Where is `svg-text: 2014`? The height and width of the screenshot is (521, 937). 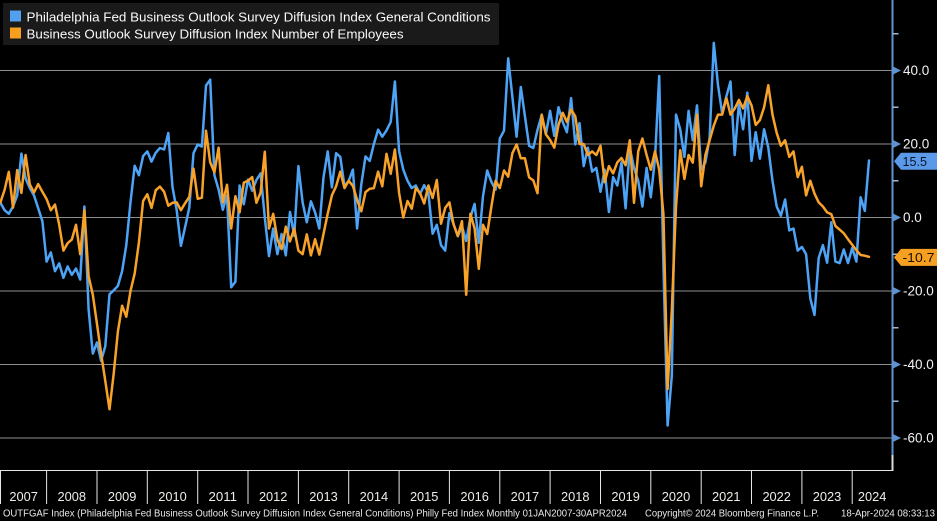 svg-text: 2014 is located at coordinates (374, 496).